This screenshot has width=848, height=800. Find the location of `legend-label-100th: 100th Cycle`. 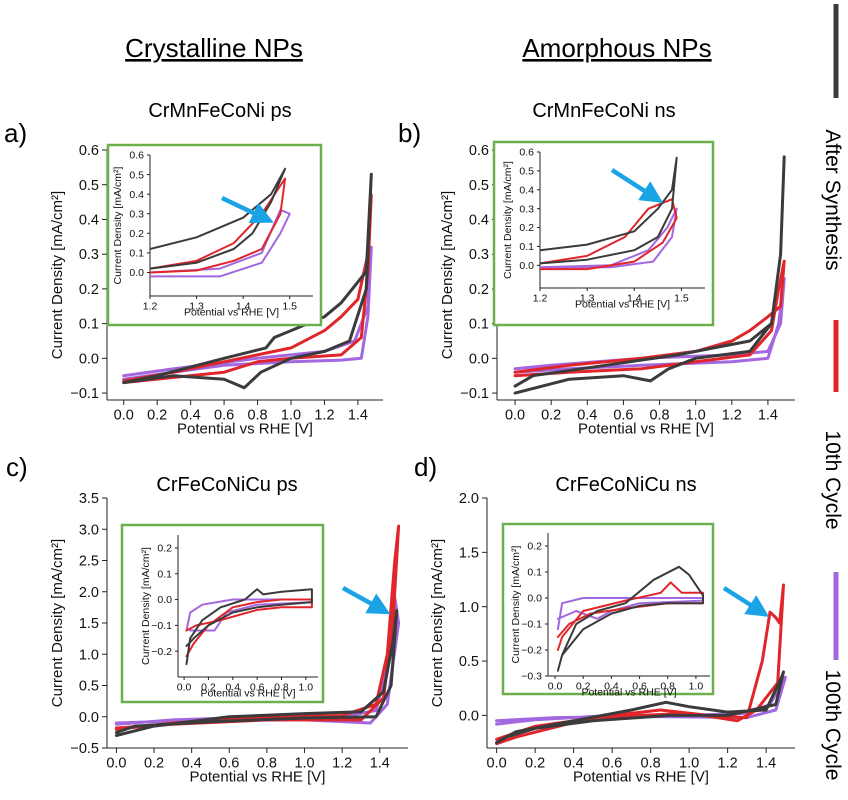

legend-label-100th: 100th Cycle is located at coordinates (832, 725).